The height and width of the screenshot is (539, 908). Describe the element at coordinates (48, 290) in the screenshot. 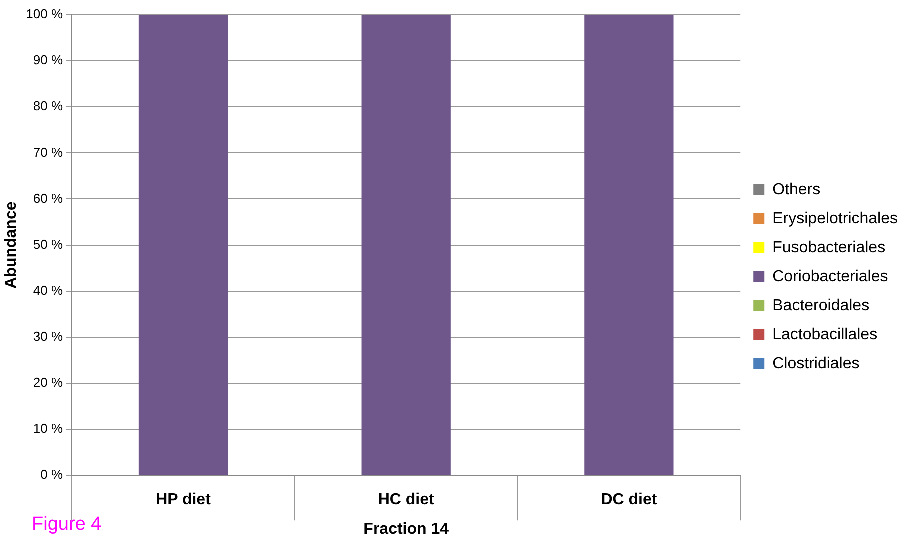

I see `y-tick-label: 40 %` at that location.